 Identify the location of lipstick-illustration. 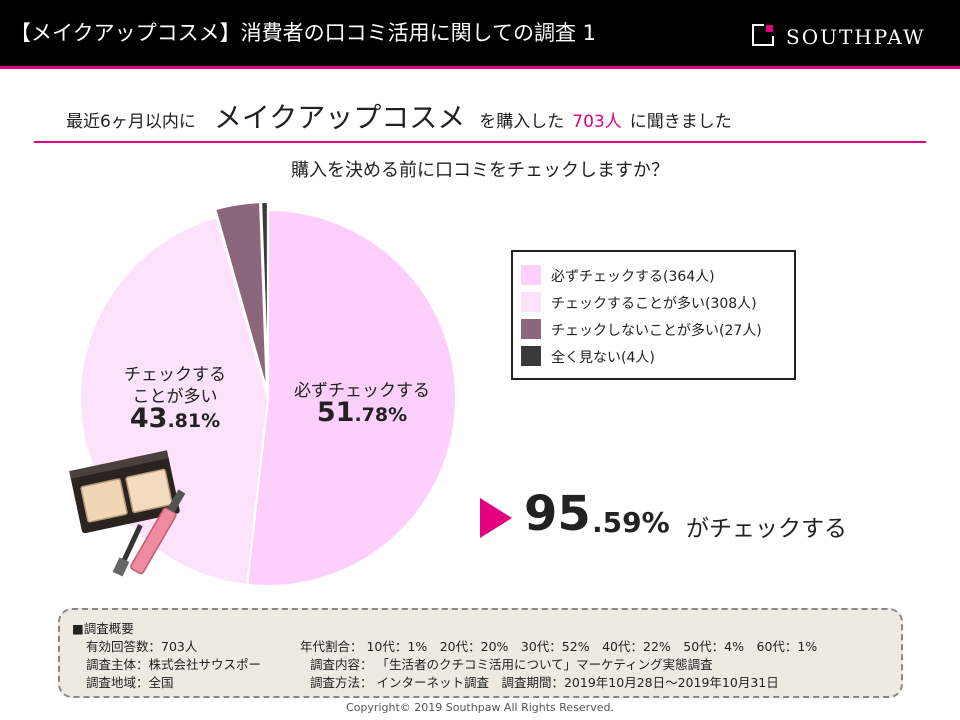
(158, 532).